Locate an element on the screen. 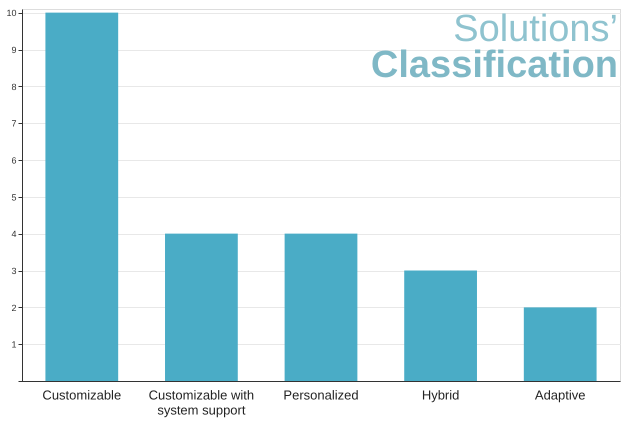 The width and height of the screenshot is (631, 428). x-tick-label: Personalized is located at coordinates (321, 395).